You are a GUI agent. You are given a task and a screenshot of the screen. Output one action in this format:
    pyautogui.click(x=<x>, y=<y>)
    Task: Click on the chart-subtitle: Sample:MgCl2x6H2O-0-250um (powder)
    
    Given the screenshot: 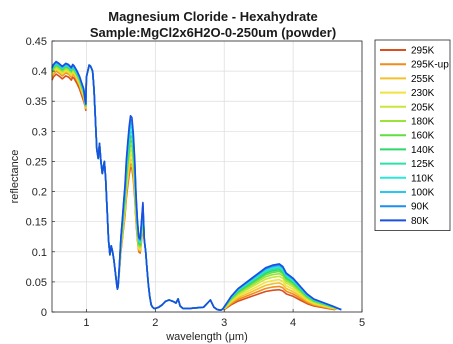 What is the action you would take?
    pyautogui.click(x=213, y=32)
    